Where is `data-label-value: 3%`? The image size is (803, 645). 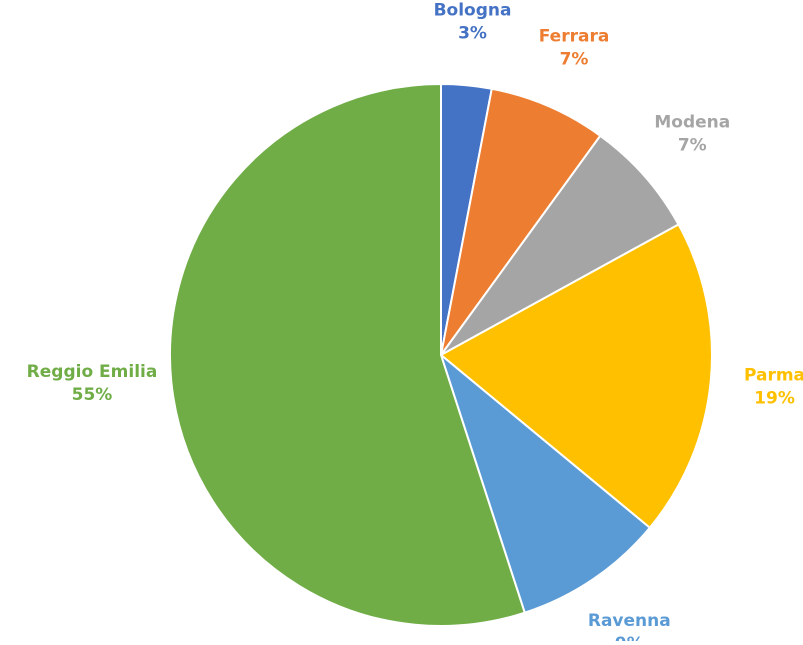 data-label-value: 3% is located at coordinates (472, 33).